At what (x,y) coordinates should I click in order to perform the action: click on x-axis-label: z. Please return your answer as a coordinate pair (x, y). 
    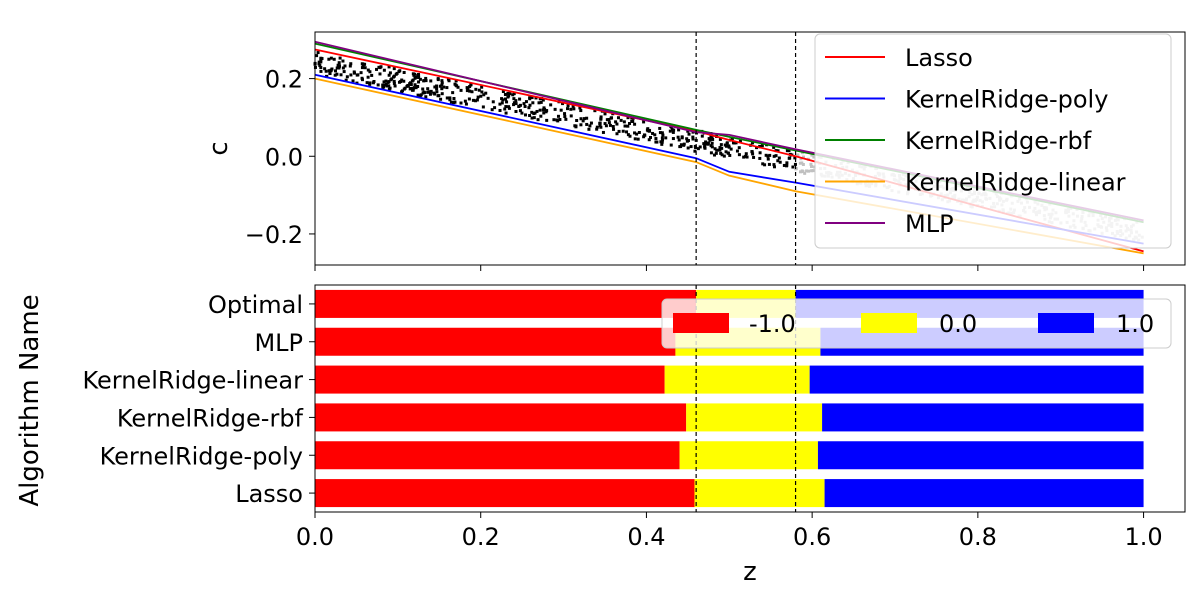
    Looking at the image, I should click on (750, 572).